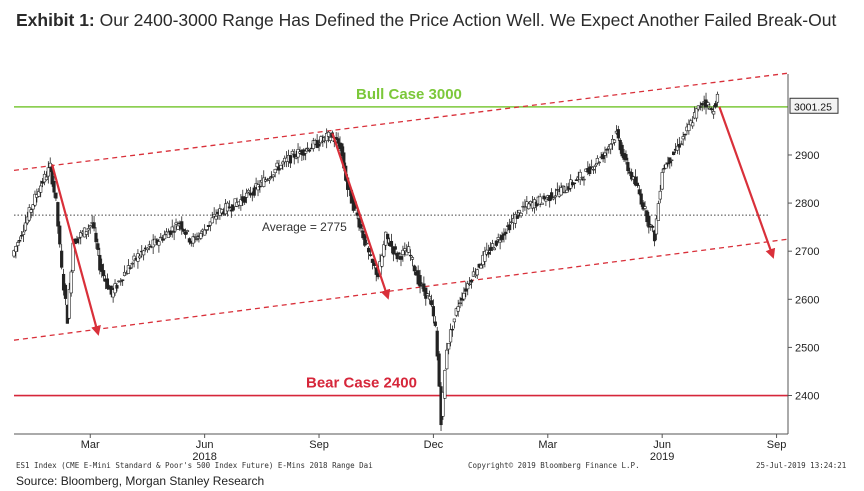 The image size is (864, 491). What do you see at coordinates (662, 445) in the screenshot?
I see `x-tick-label: Jun` at bounding box center [662, 445].